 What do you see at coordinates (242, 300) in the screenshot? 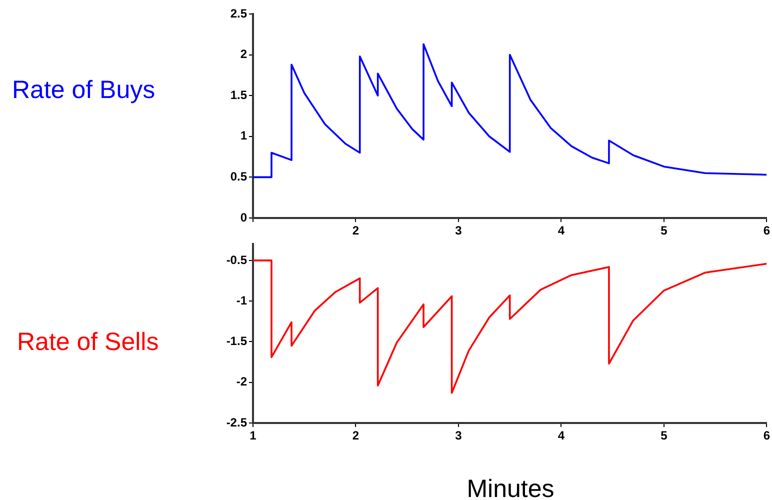
I see `y-tick-label: -1` at bounding box center [242, 300].